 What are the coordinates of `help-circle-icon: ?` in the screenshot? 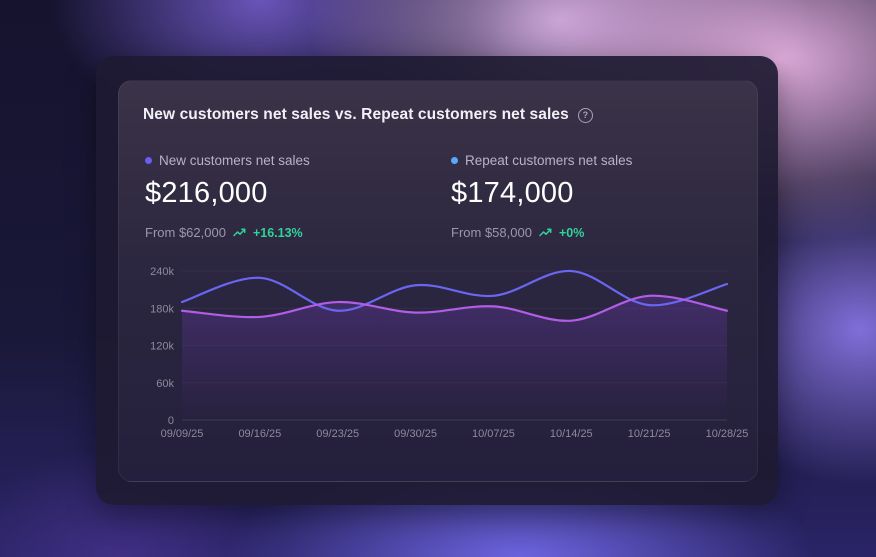 It's located at (585, 115).